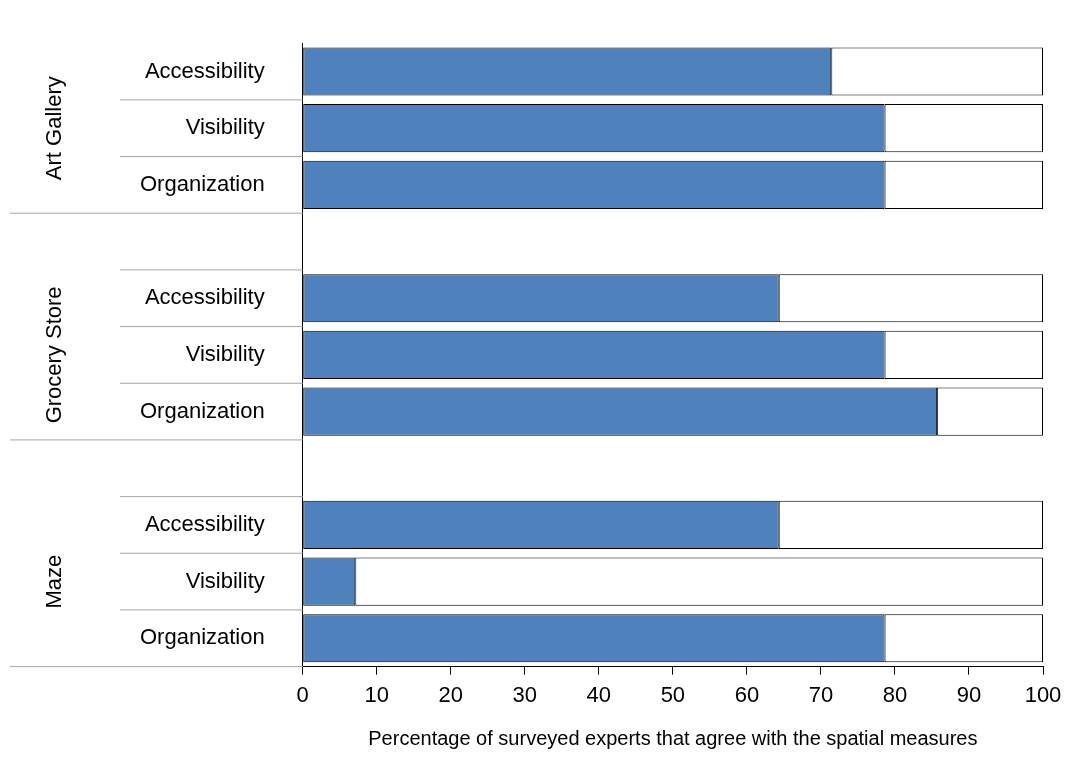 This screenshot has width=1083, height=759. Describe the element at coordinates (302, 694) in the screenshot. I see `x-tick-label: 0` at that location.